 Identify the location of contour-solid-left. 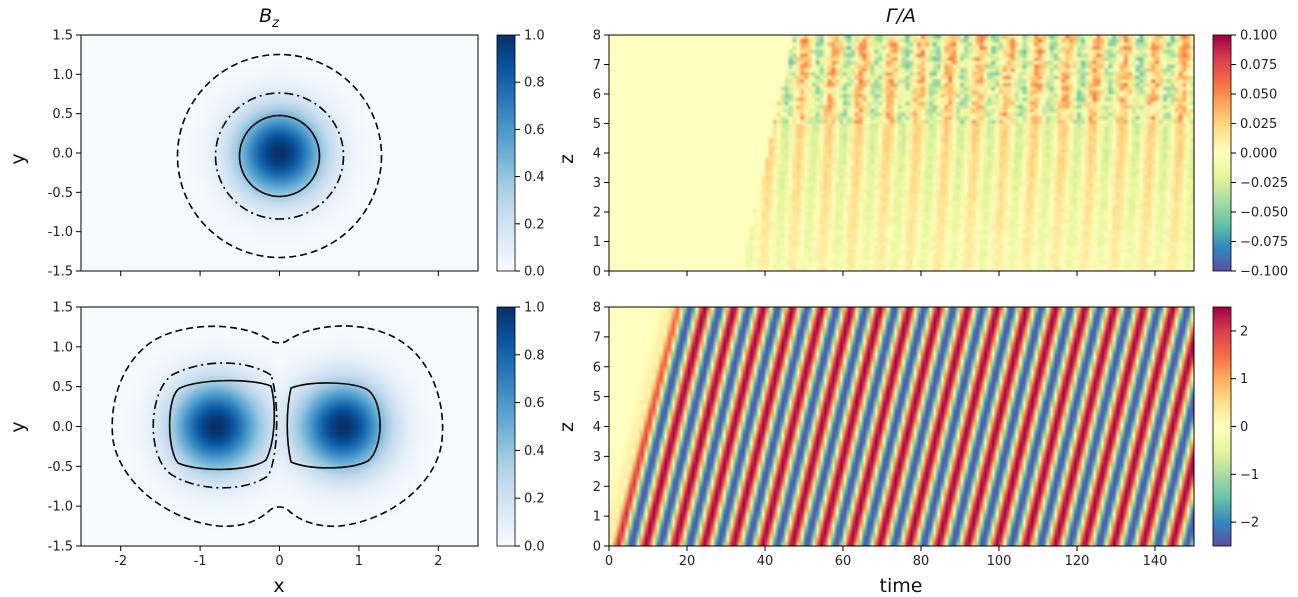
(222, 425).